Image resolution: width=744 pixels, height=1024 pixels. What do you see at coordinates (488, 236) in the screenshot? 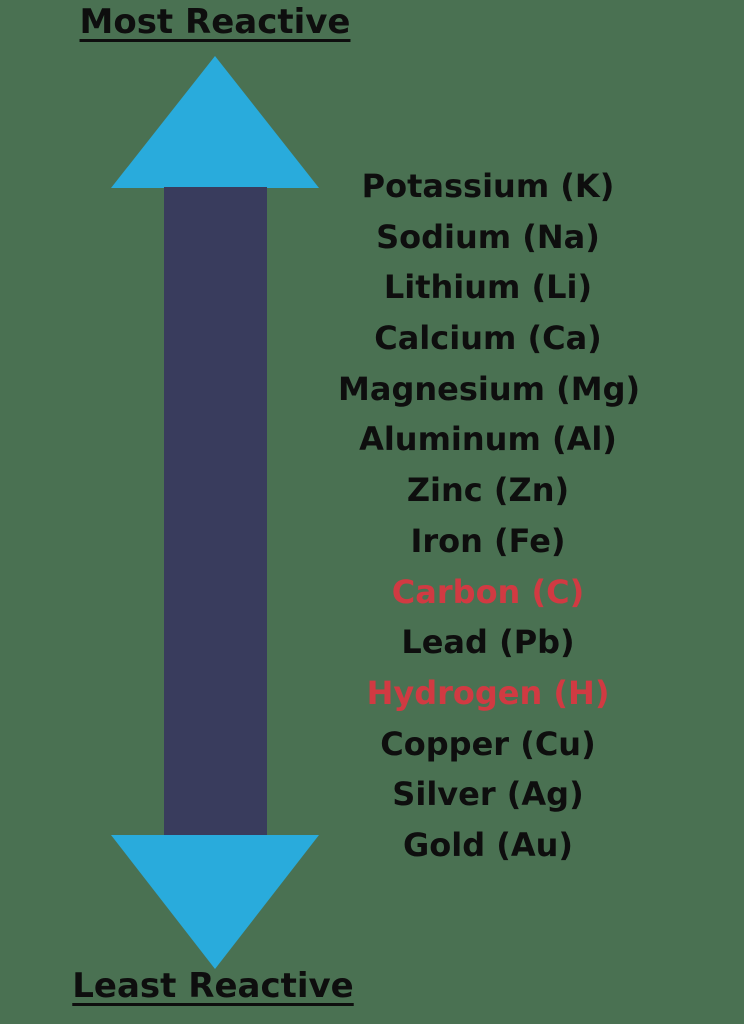
I see `list-item: Sodium (Na)` at bounding box center [488, 236].